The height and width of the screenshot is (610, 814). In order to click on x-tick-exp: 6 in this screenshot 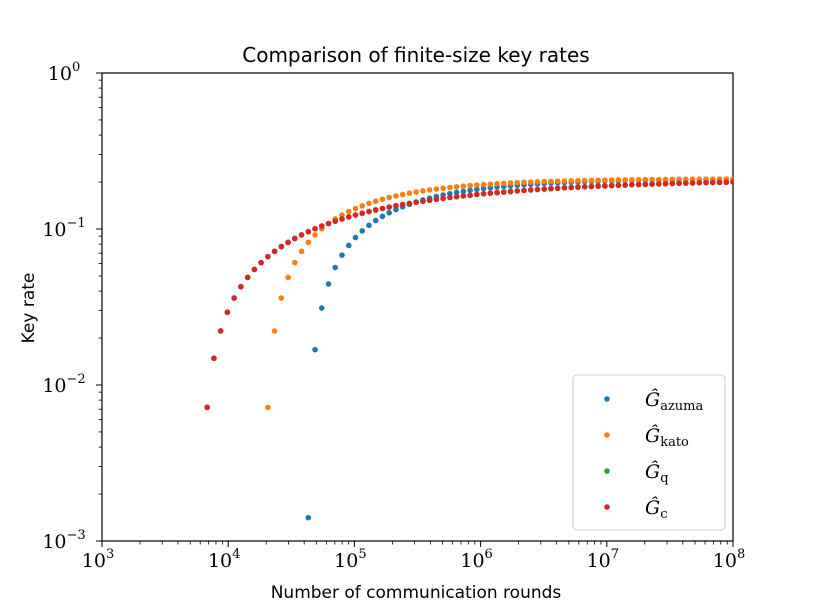, I will do `click(489, 554)`.